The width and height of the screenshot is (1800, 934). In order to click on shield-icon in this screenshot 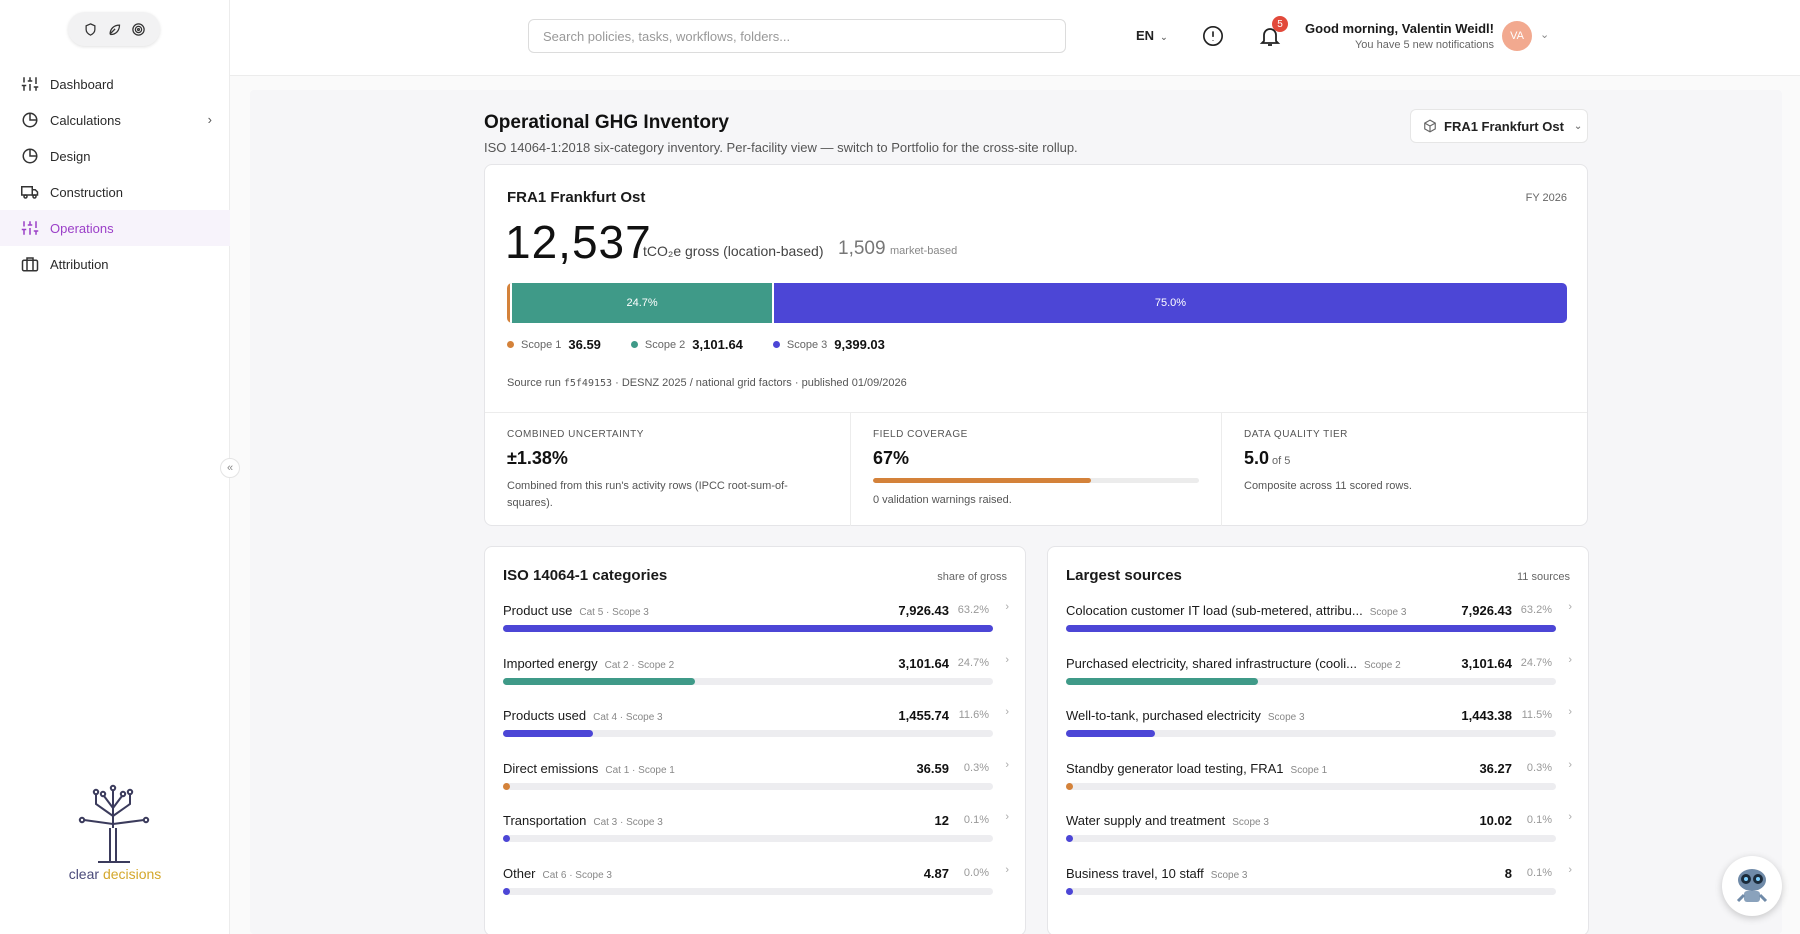, I will do `click(90, 29)`.